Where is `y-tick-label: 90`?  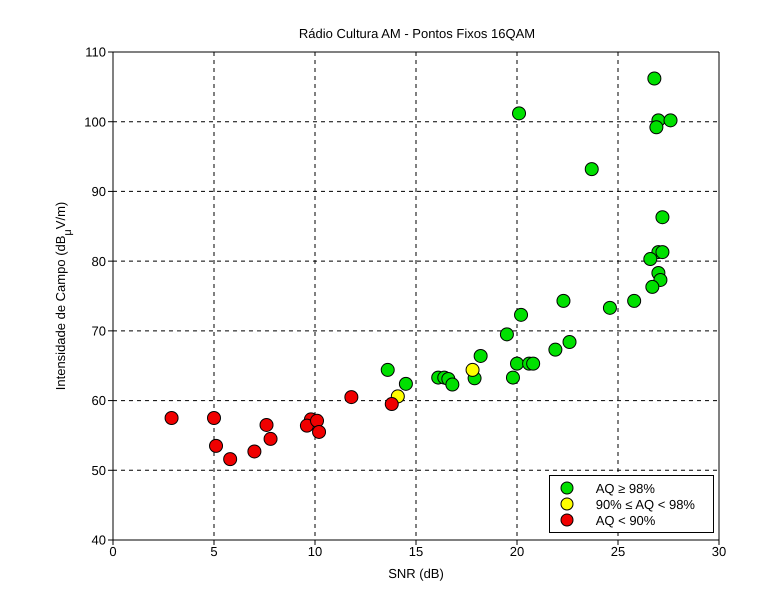 y-tick-label: 90 is located at coordinates (99, 192).